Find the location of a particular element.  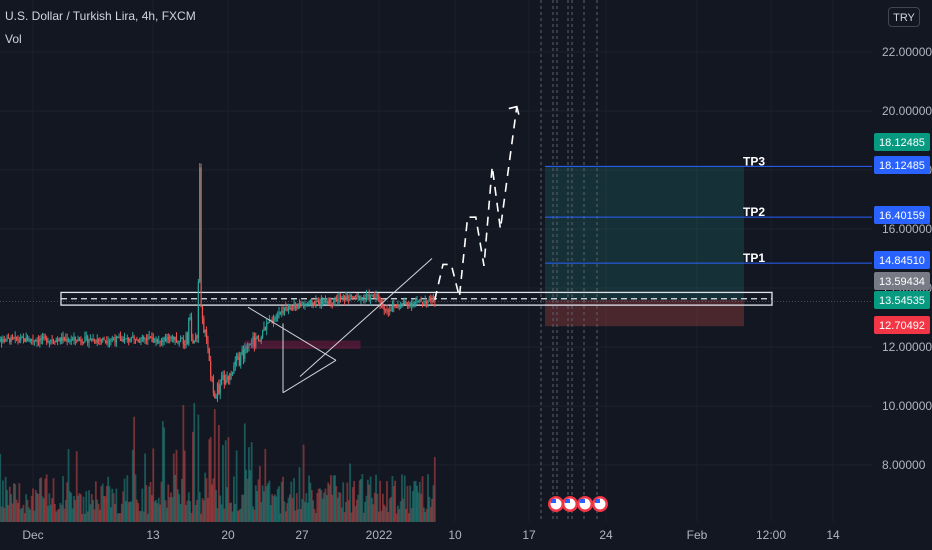

symbol-legend: U.S. Dollar / Turkish Lira, 4h, FXCM is located at coordinates (100, 16).